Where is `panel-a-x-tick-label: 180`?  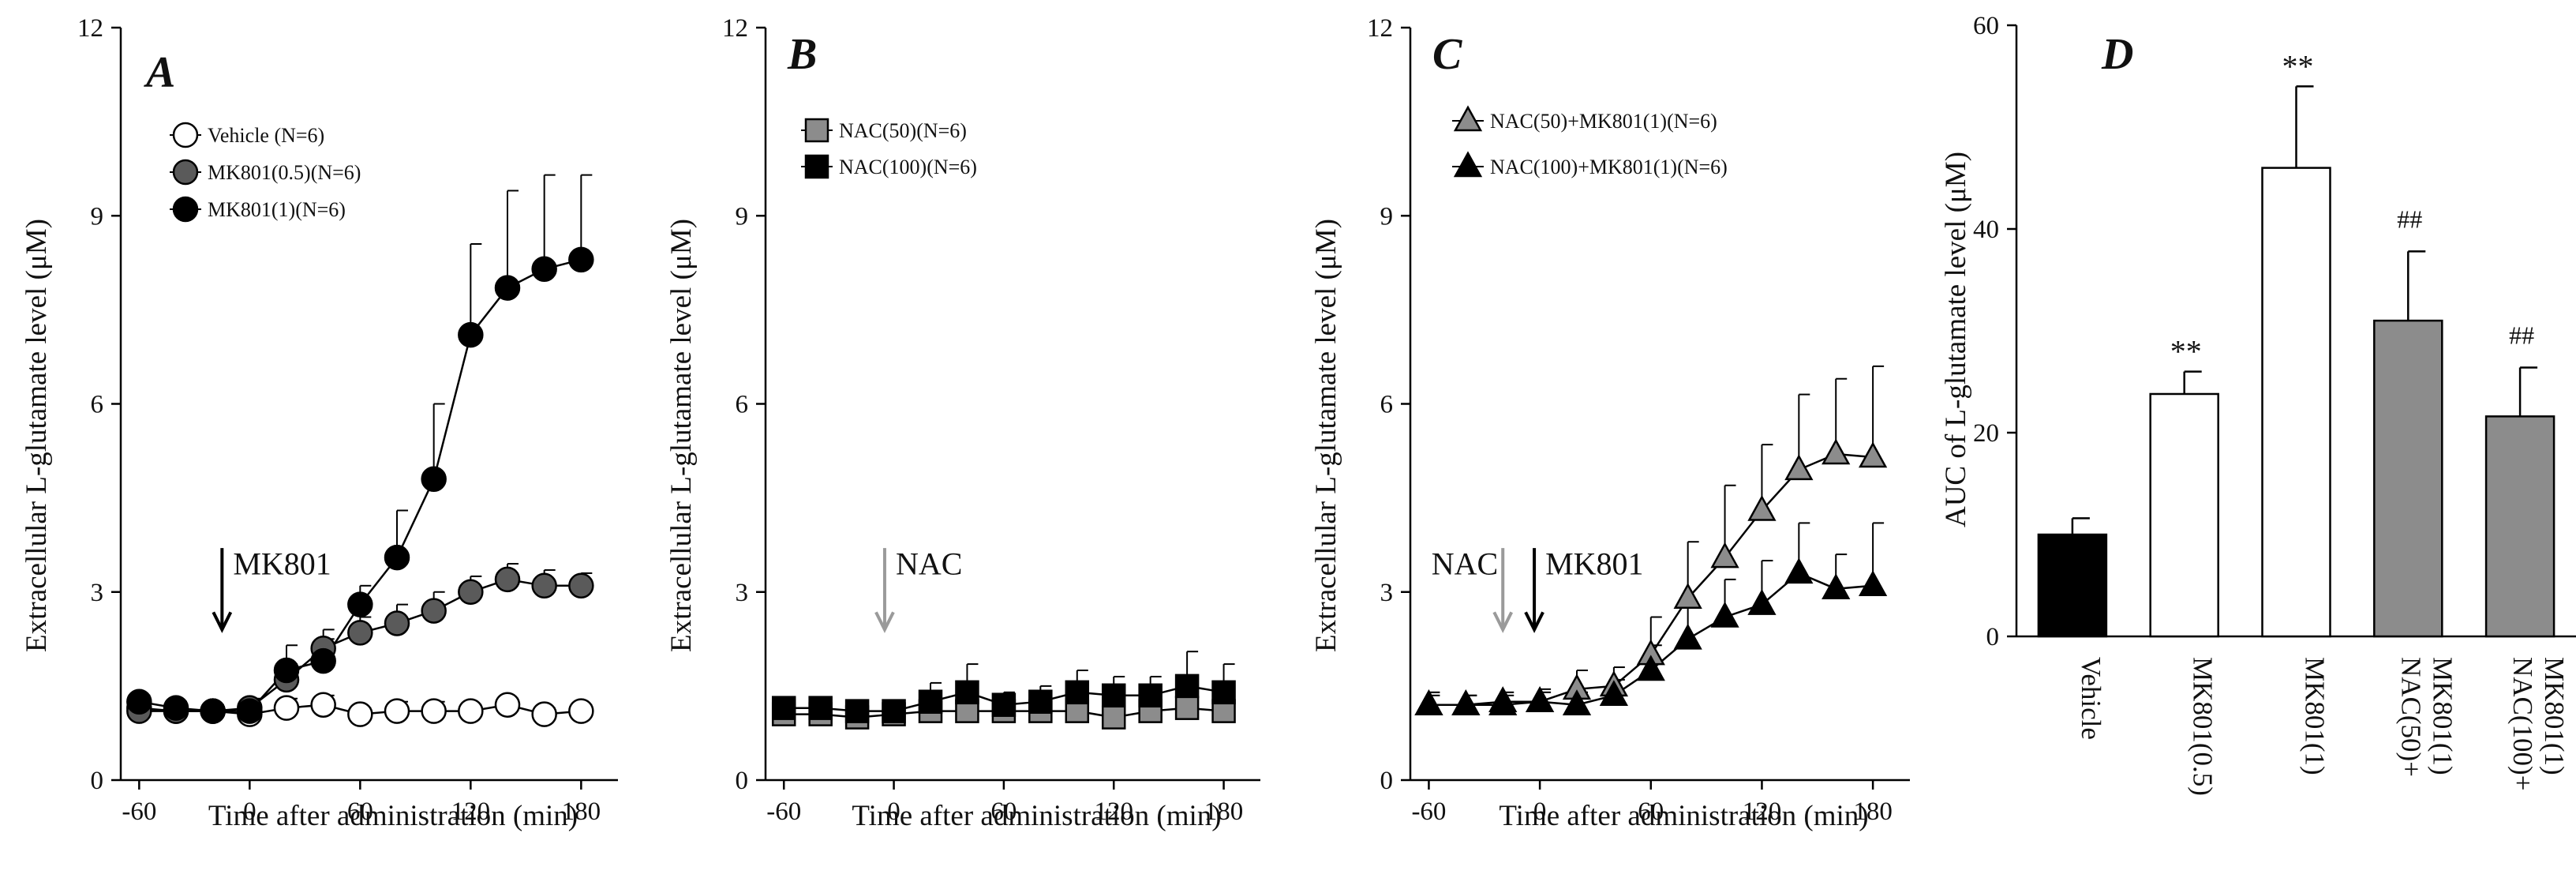 panel-a-x-tick-label: 180 is located at coordinates (581, 811).